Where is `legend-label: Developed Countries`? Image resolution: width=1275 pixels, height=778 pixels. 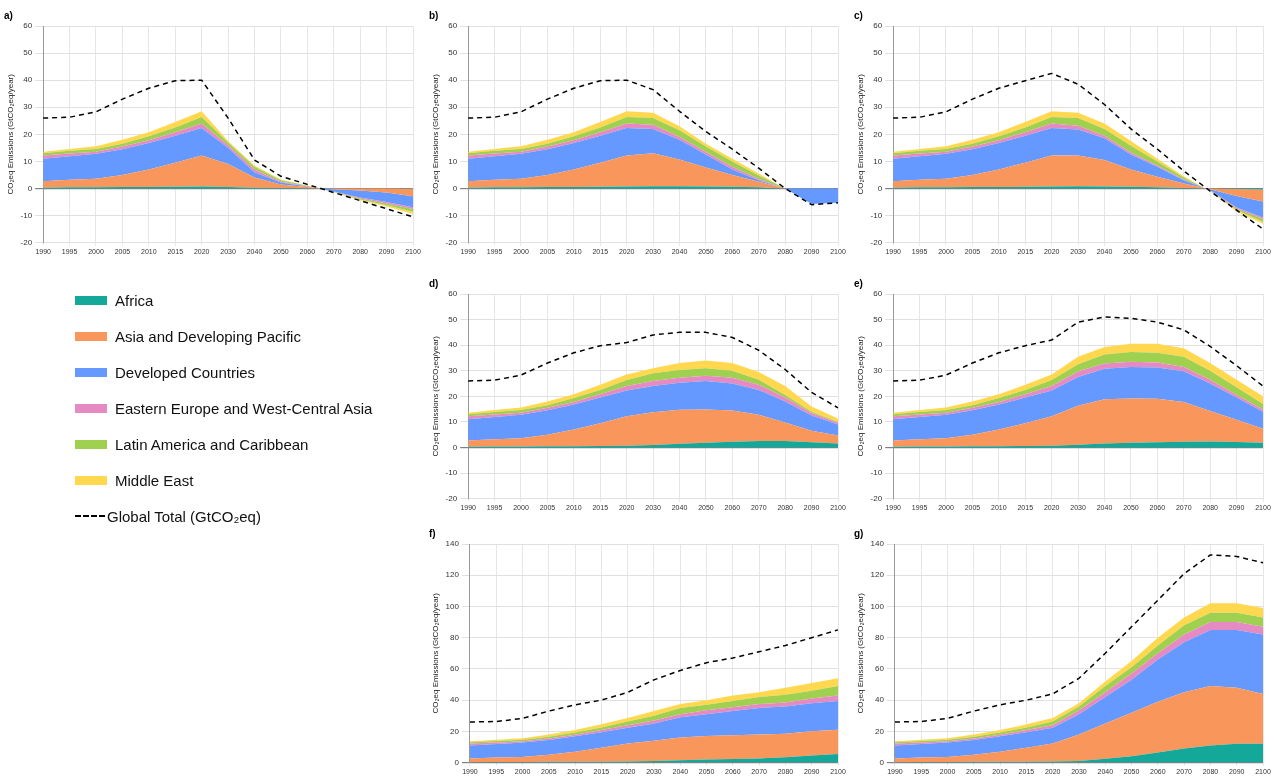
legend-label: Developed Countries is located at coordinates (185, 372).